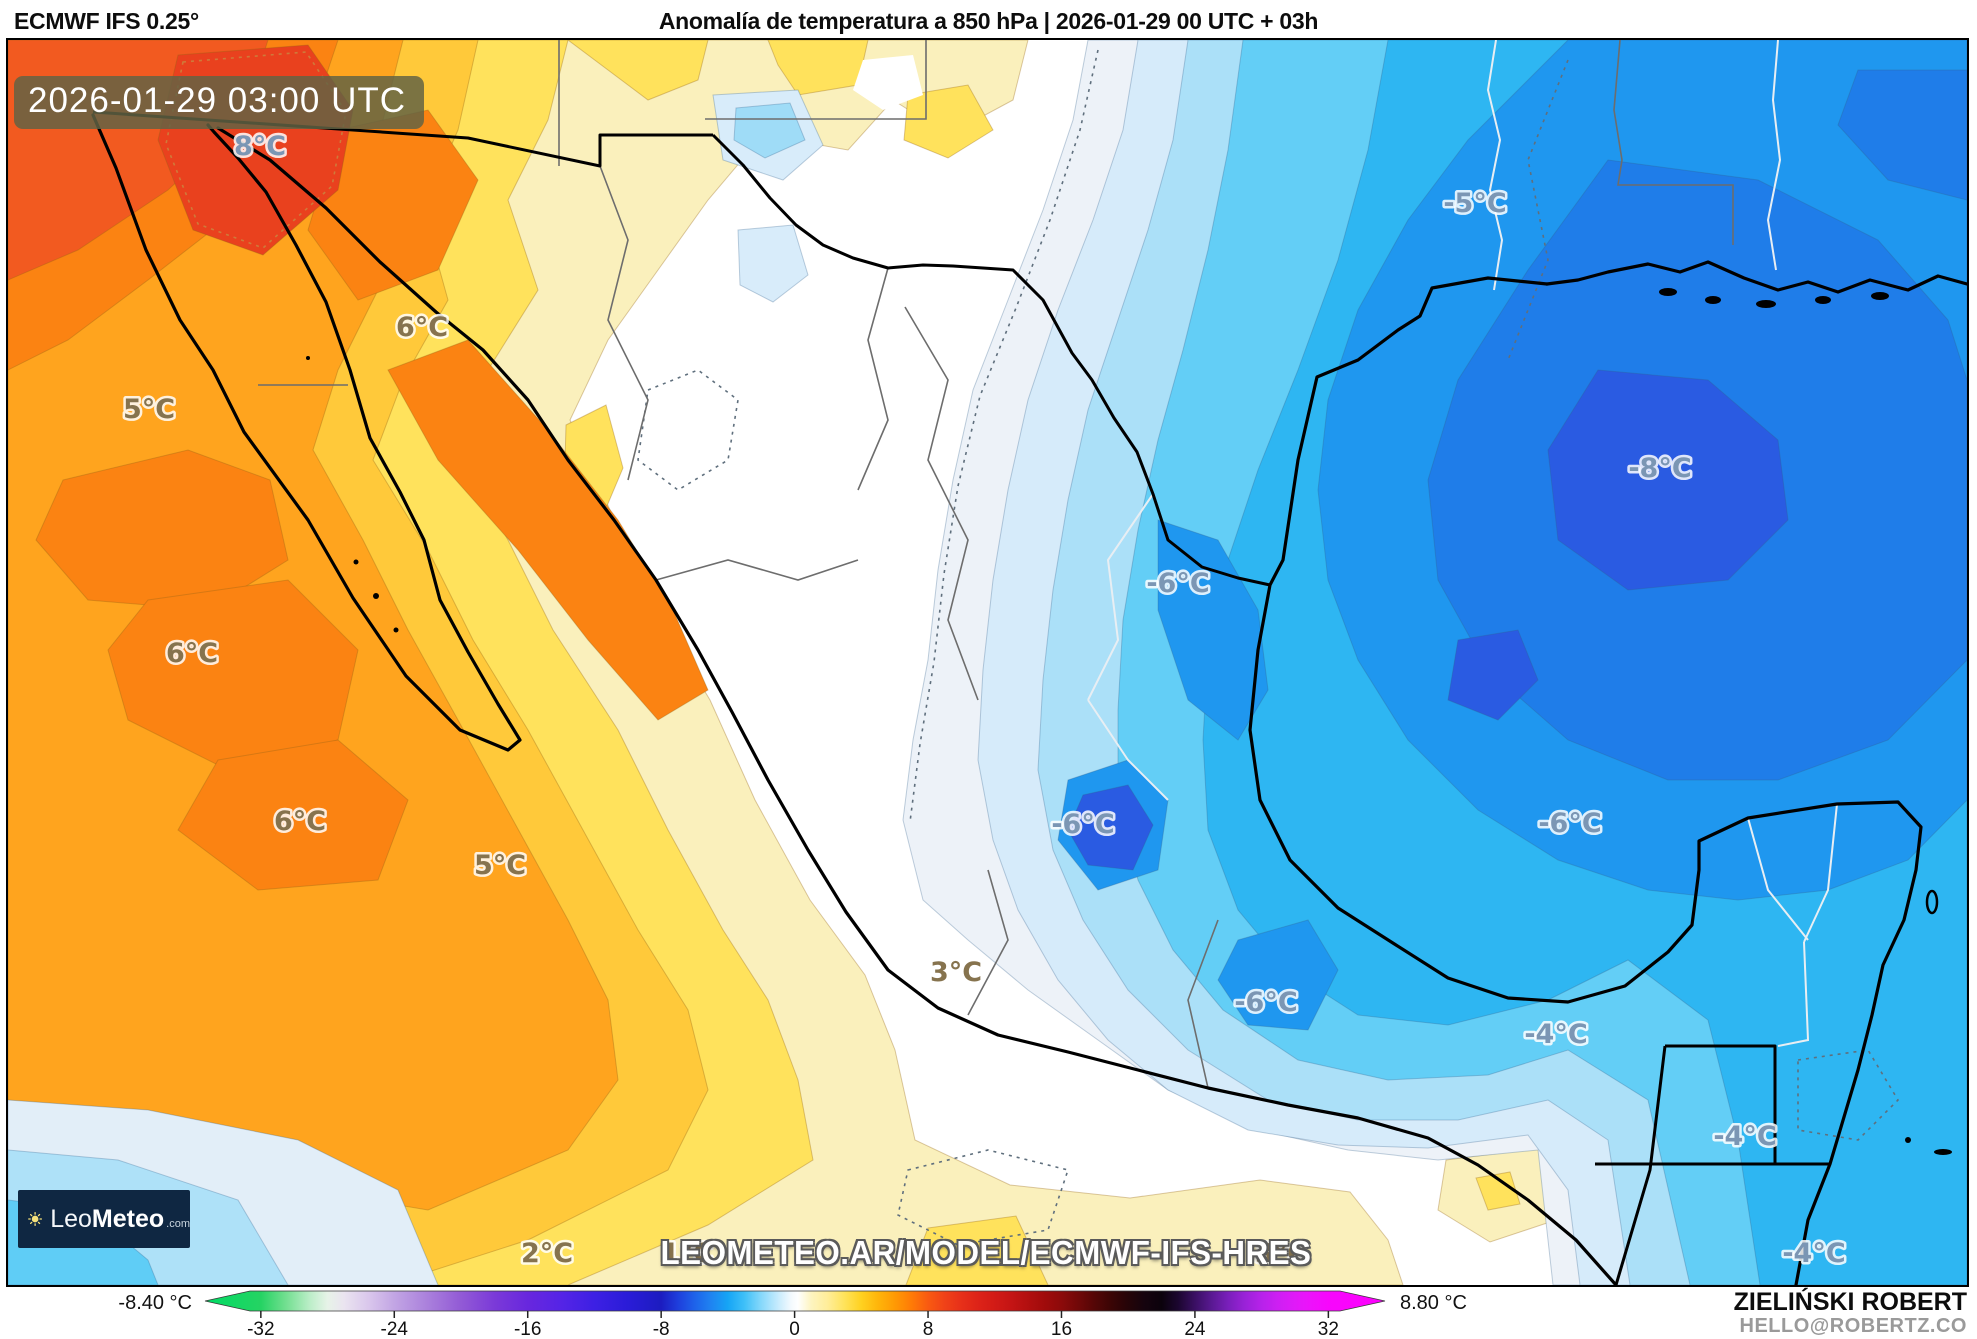  I want to click on temp-label: -5°C, so click(1474, 203).